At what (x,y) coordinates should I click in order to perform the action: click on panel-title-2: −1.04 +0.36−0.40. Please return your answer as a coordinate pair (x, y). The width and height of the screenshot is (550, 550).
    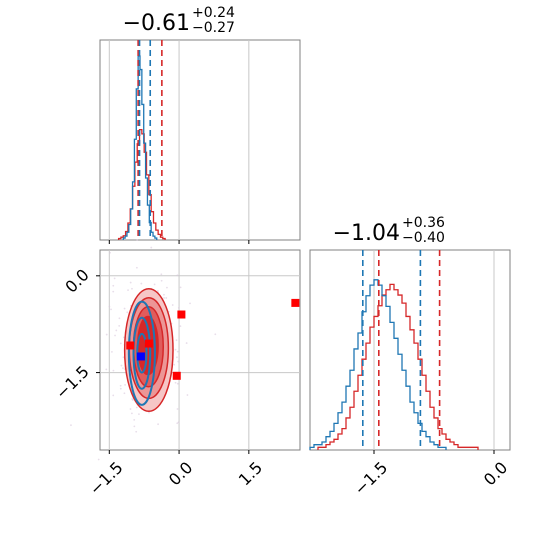
    Looking at the image, I should click on (389, 230).